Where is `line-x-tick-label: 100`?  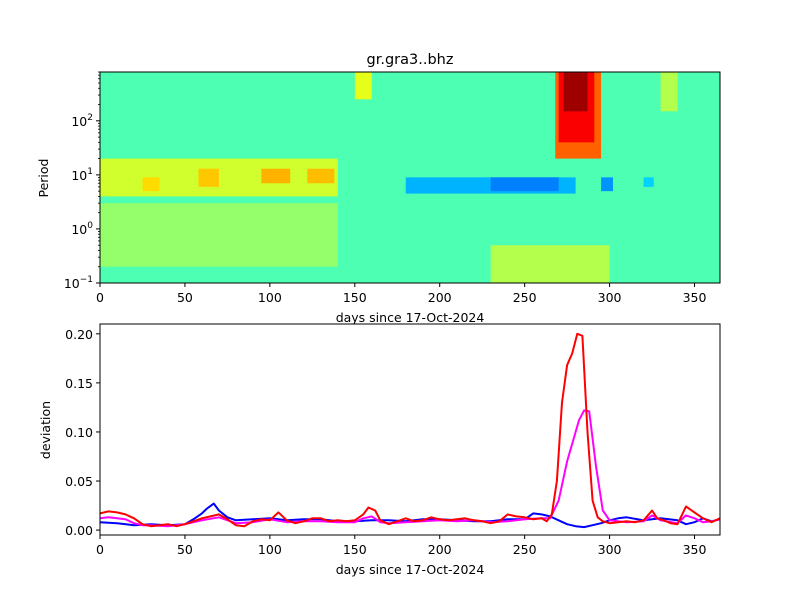
line-x-tick-label: 100 is located at coordinates (270, 549).